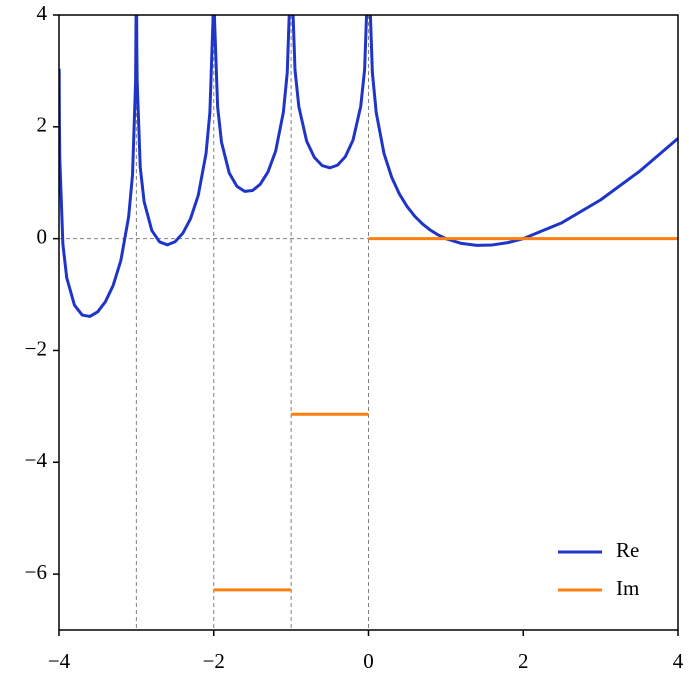 This screenshot has width=689, height=682. I want to click on y-tick-label: 0, so click(42, 236).